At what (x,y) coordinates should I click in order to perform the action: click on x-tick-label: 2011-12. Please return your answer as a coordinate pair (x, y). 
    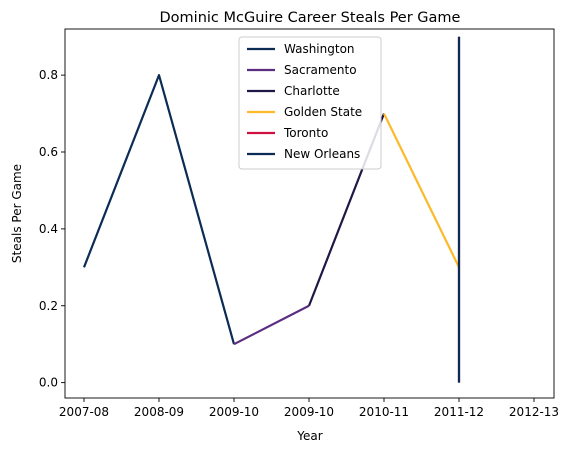
    Looking at the image, I should click on (459, 412).